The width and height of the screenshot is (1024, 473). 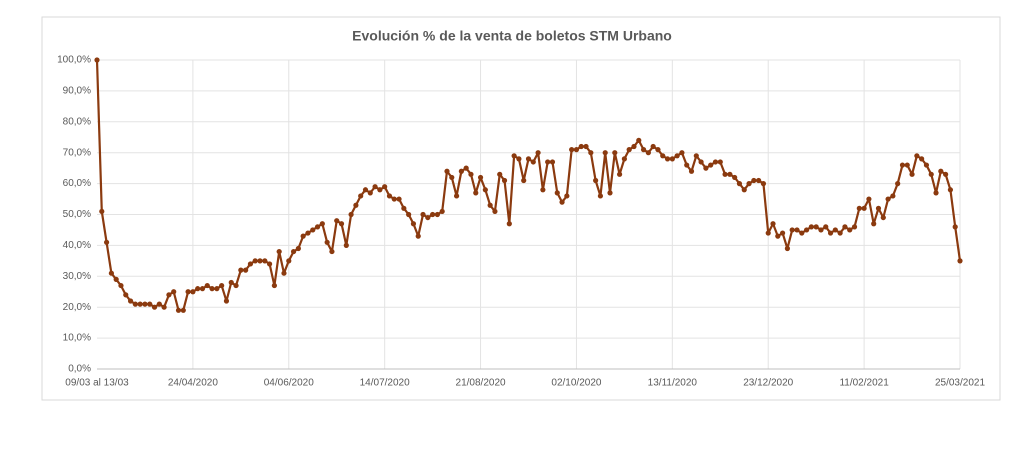 I want to click on x-tick-label: 02/10/2020, so click(x=576, y=383).